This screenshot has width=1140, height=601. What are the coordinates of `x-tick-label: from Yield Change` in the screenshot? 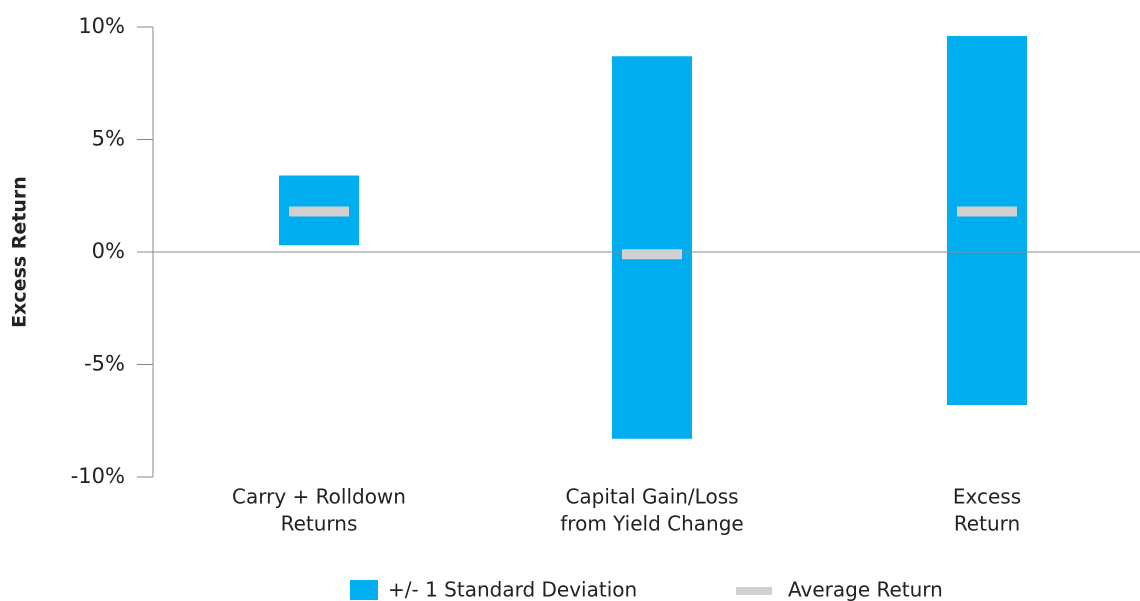 It's located at (651, 524).